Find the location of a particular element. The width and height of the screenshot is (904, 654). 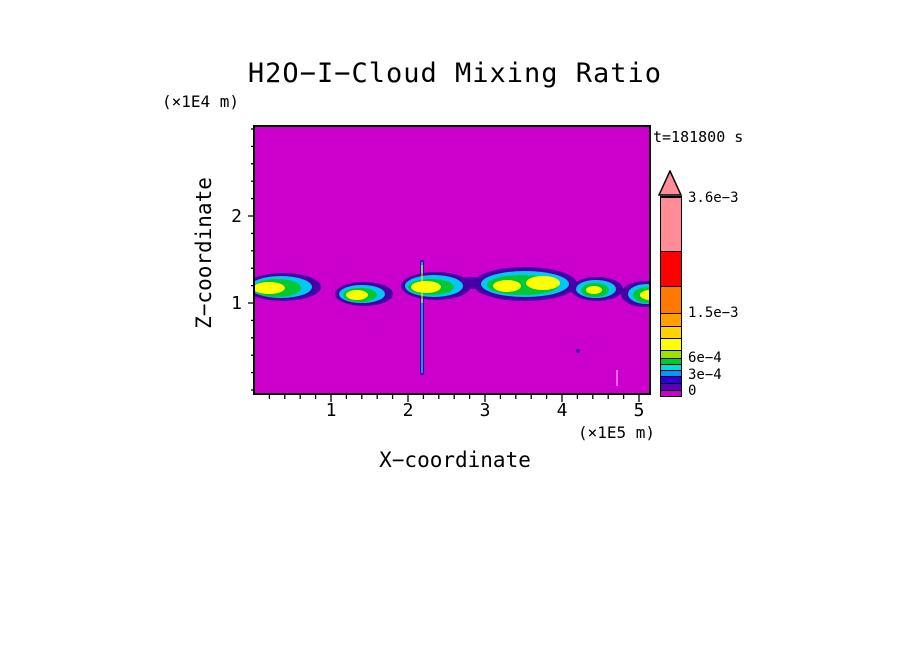

colorbar-label-3e-4: 3e−4 is located at coordinates (705, 375).